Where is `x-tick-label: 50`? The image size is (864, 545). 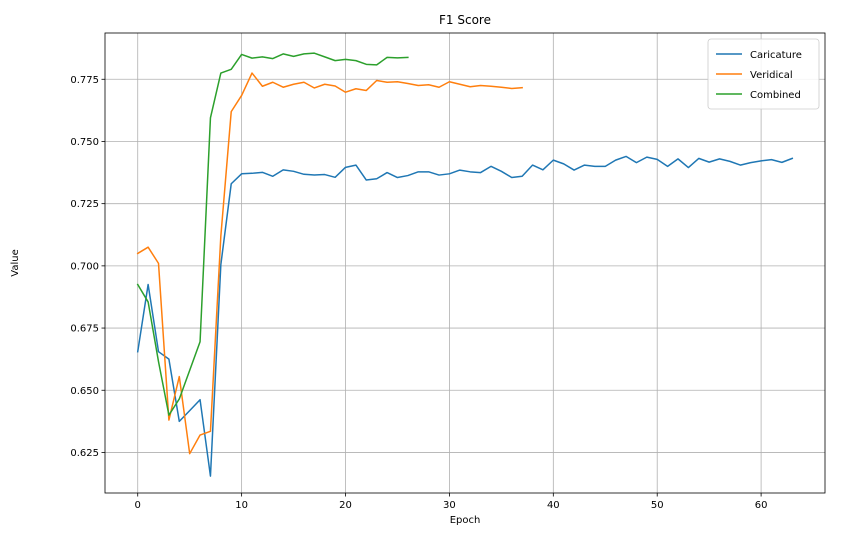 x-tick-label: 50 is located at coordinates (657, 505).